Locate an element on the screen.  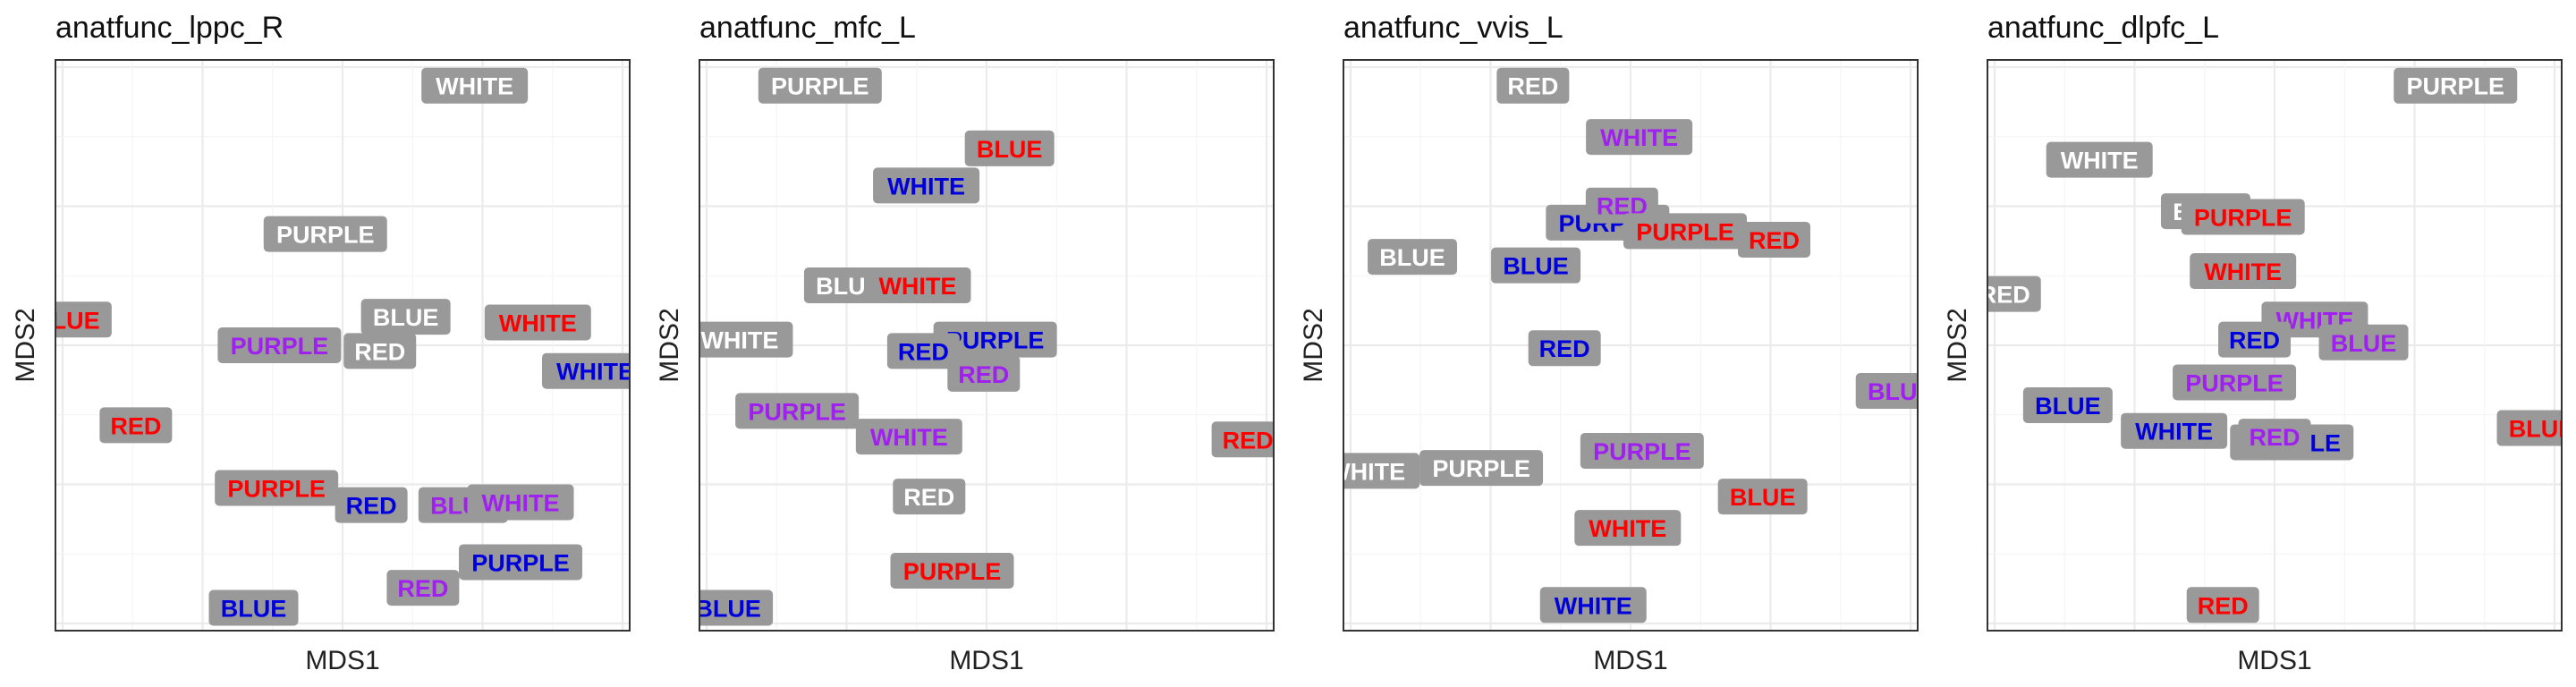
panel-title: anatfunc_vvis_L is located at coordinates (1453, 28).